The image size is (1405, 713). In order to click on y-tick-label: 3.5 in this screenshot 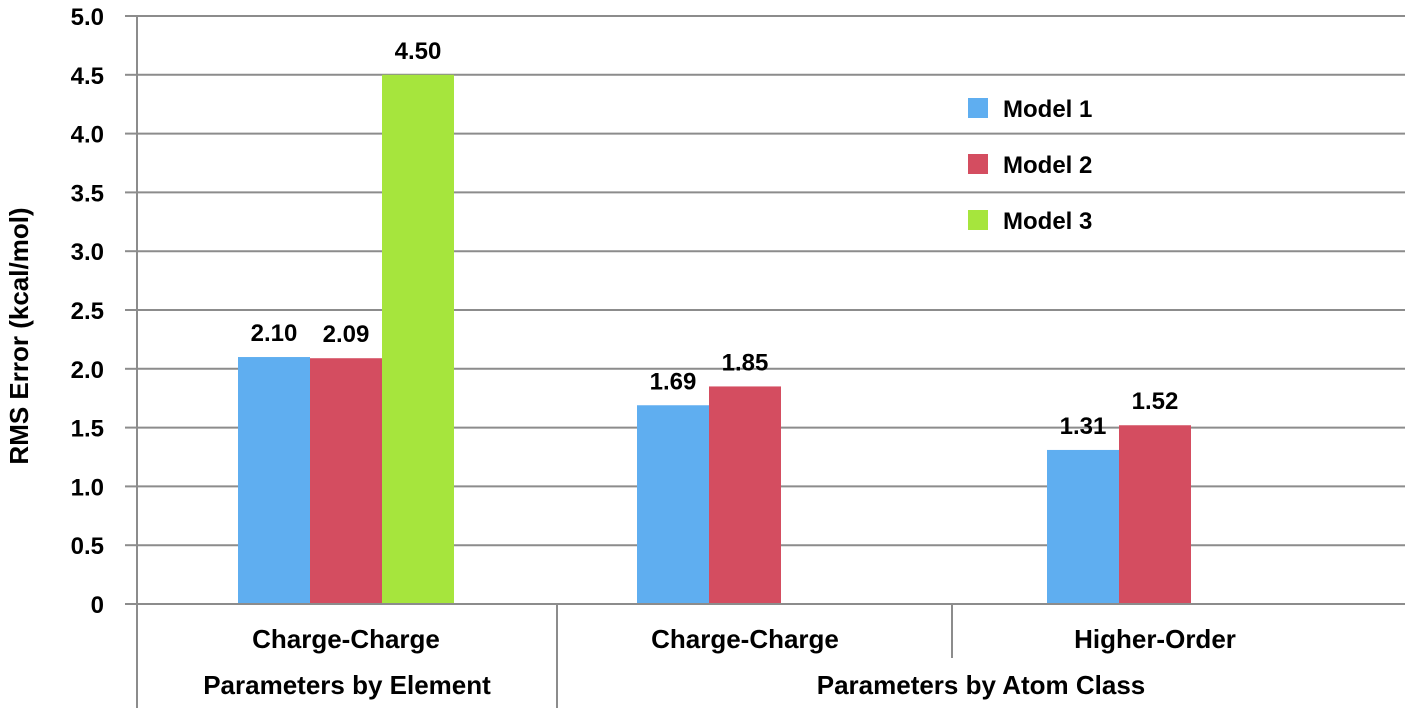, I will do `click(87, 193)`.